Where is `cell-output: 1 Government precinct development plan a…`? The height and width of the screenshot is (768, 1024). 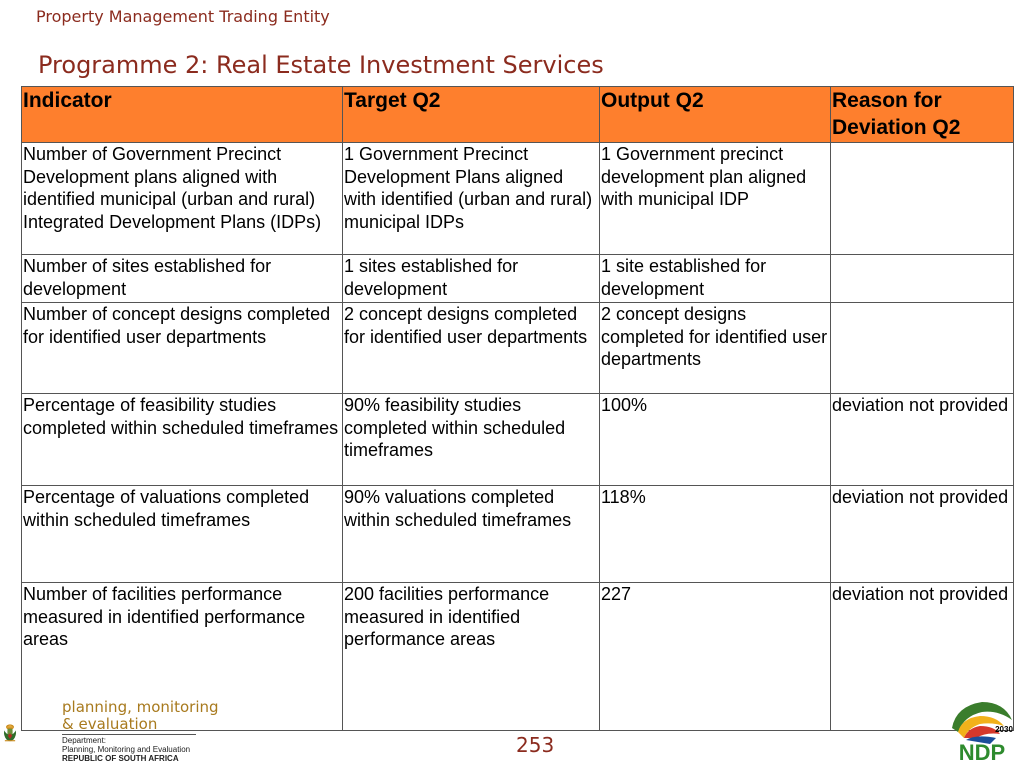 cell-output: 1 Government precinct development plan a… is located at coordinates (715, 198).